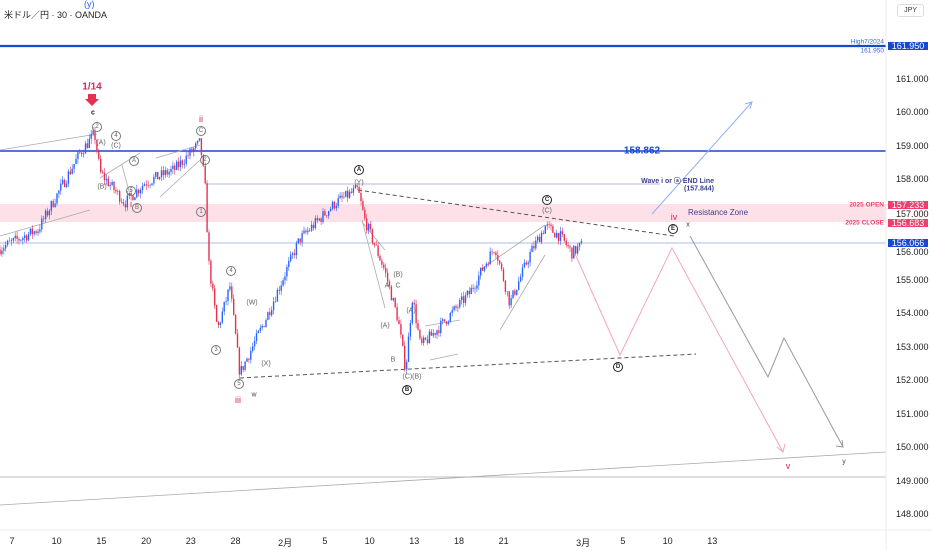  What do you see at coordinates (912, 79) in the screenshot?
I see `price-tick: 161.000` at bounding box center [912, 79].